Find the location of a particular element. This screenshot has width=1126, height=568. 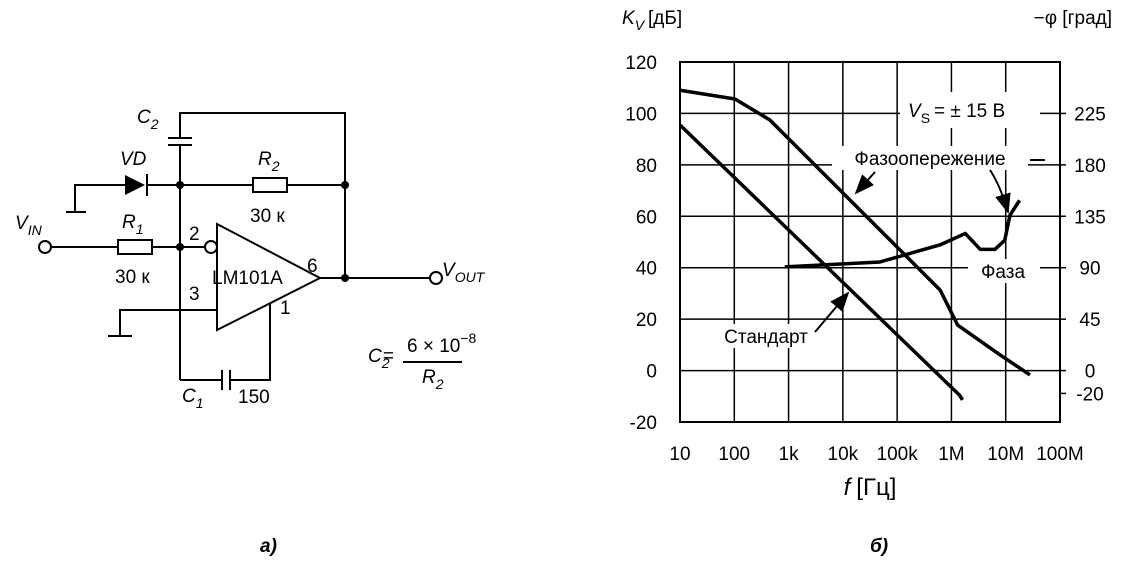

label: C2 is located at coordinates (148, 119).